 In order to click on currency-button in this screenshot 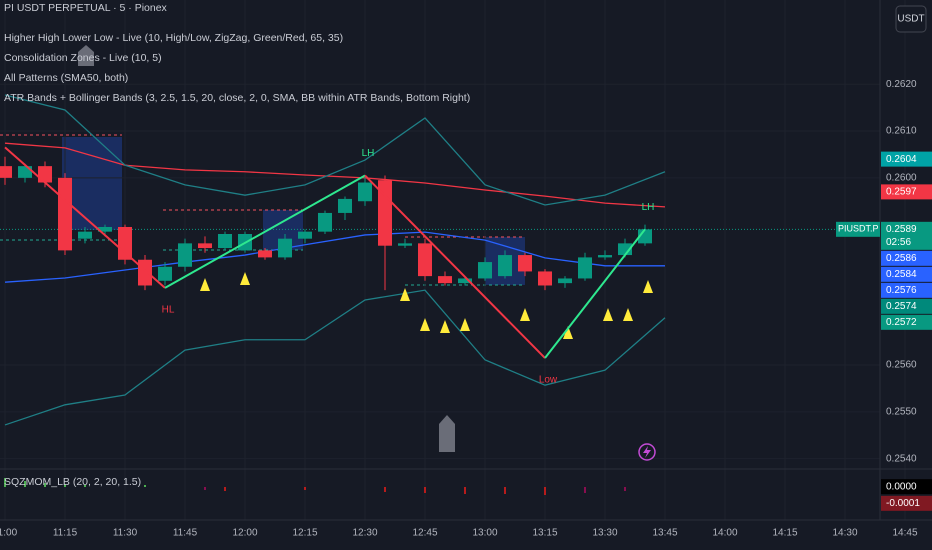, I will do `click(911, 19)`.